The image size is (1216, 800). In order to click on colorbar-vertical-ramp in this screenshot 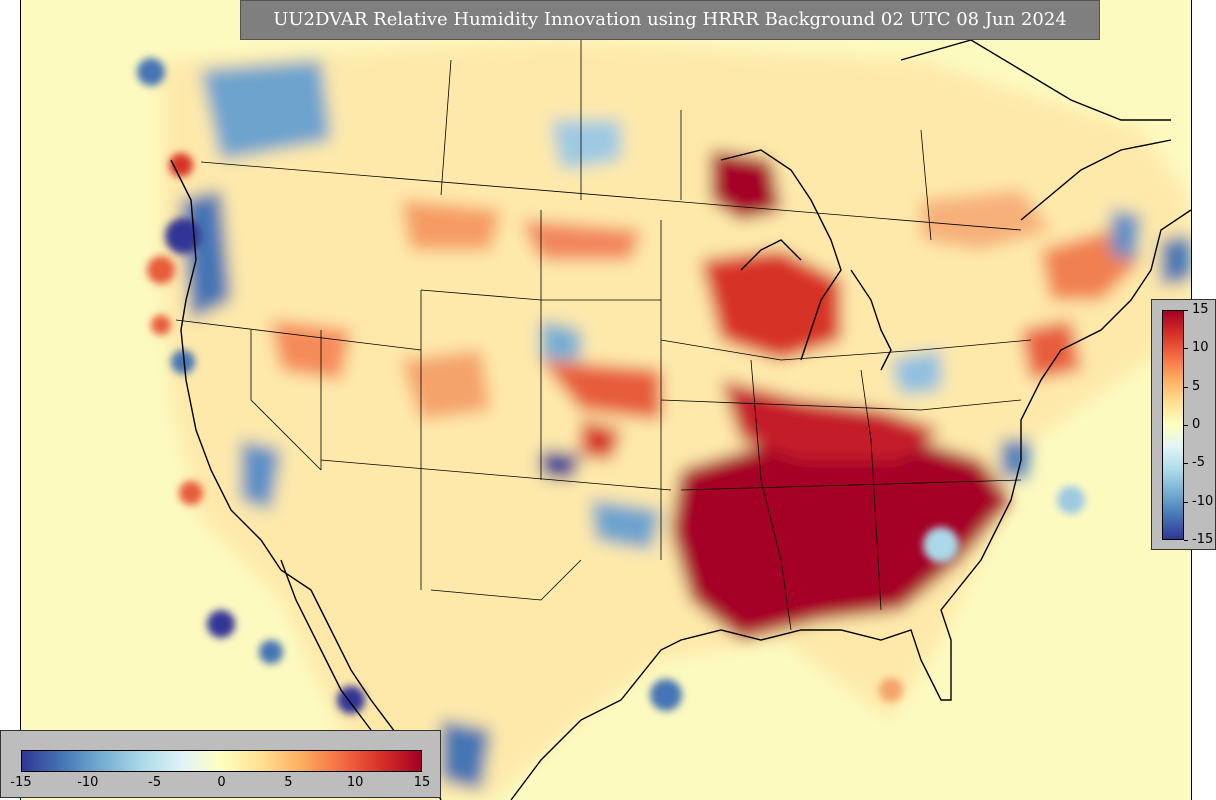, I will do `click(1173, 425)`.